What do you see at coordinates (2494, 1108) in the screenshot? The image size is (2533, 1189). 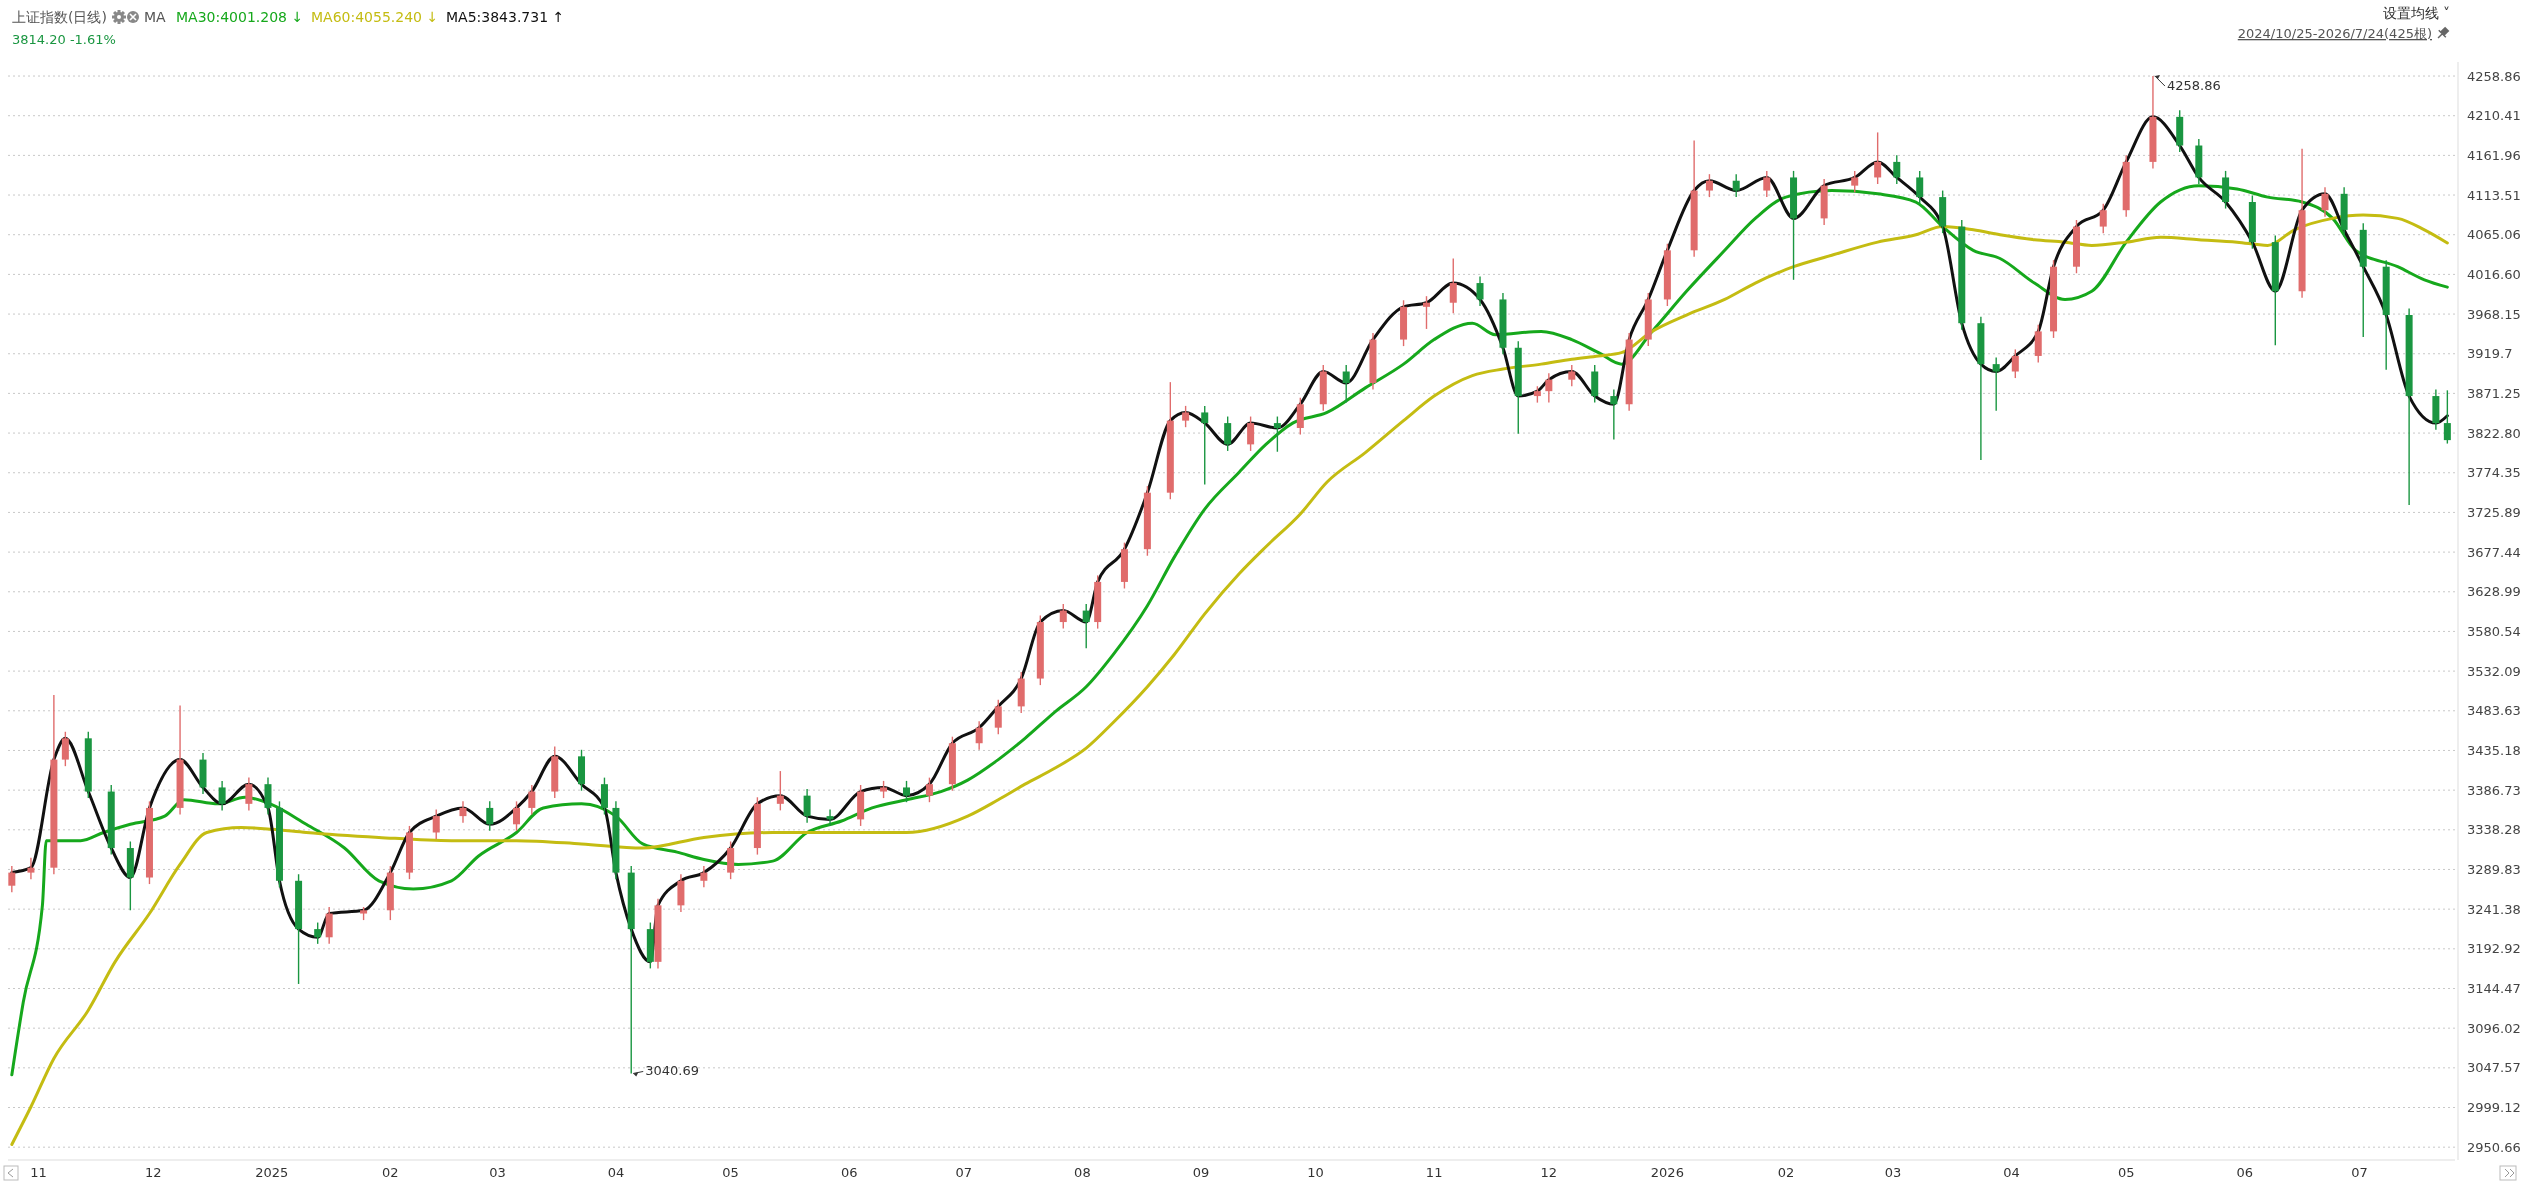 I see `y-tick-label: 2999.12` at bounding box center [2494, 1108].